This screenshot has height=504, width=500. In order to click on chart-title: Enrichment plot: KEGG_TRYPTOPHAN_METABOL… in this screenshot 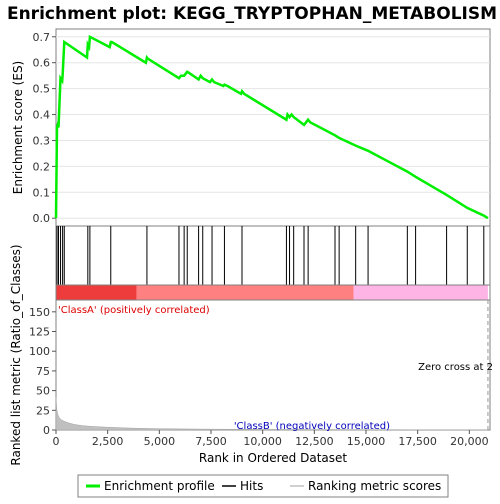, I will do `click(252, 14)`.